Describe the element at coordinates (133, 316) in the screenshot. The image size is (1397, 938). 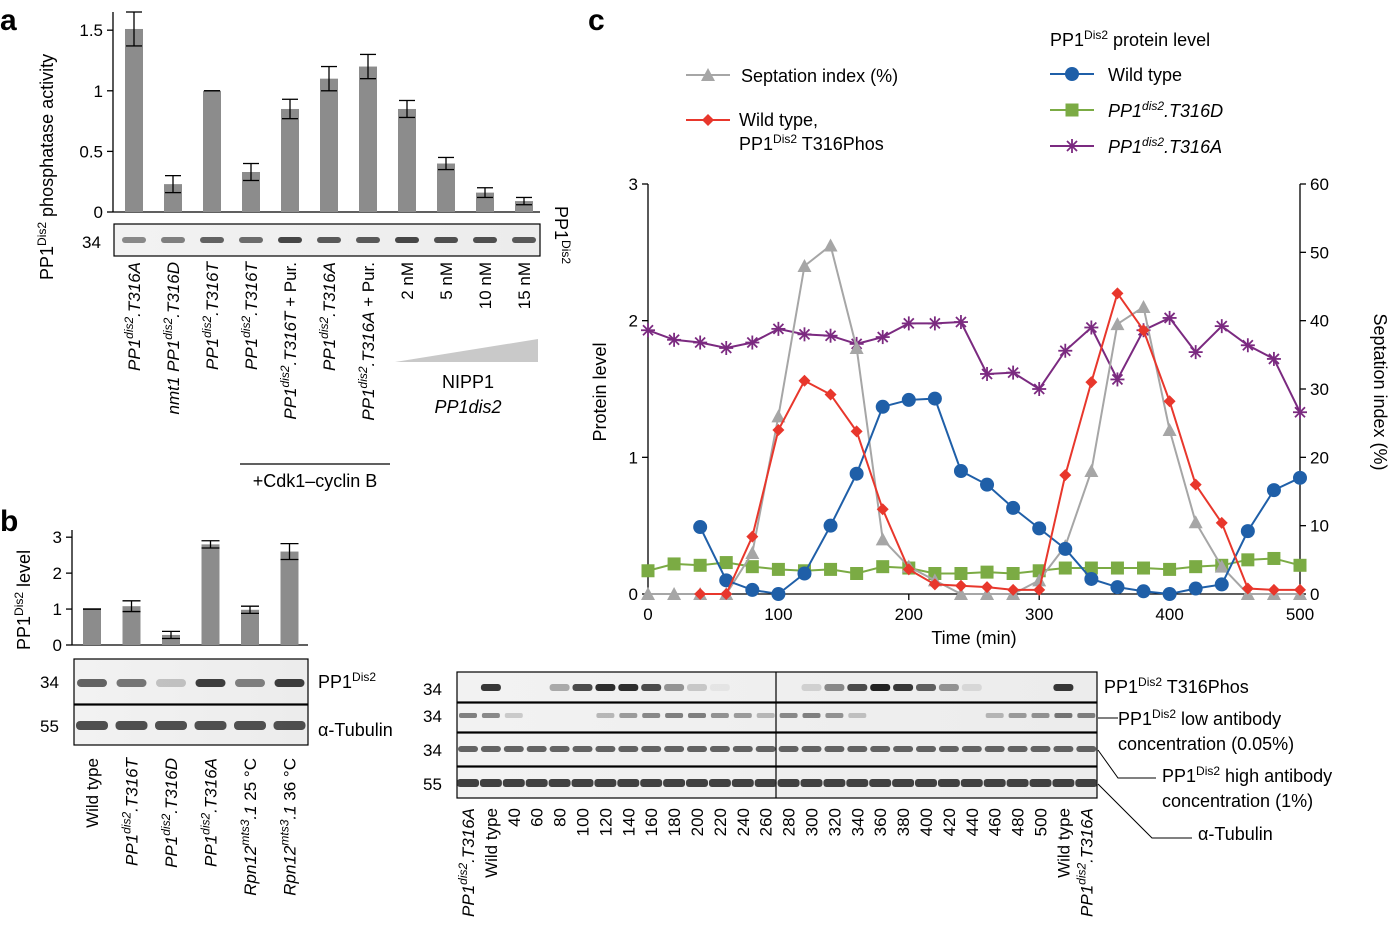
I see `panel-a-lane-label: PP1dis2.T316A` at that location.